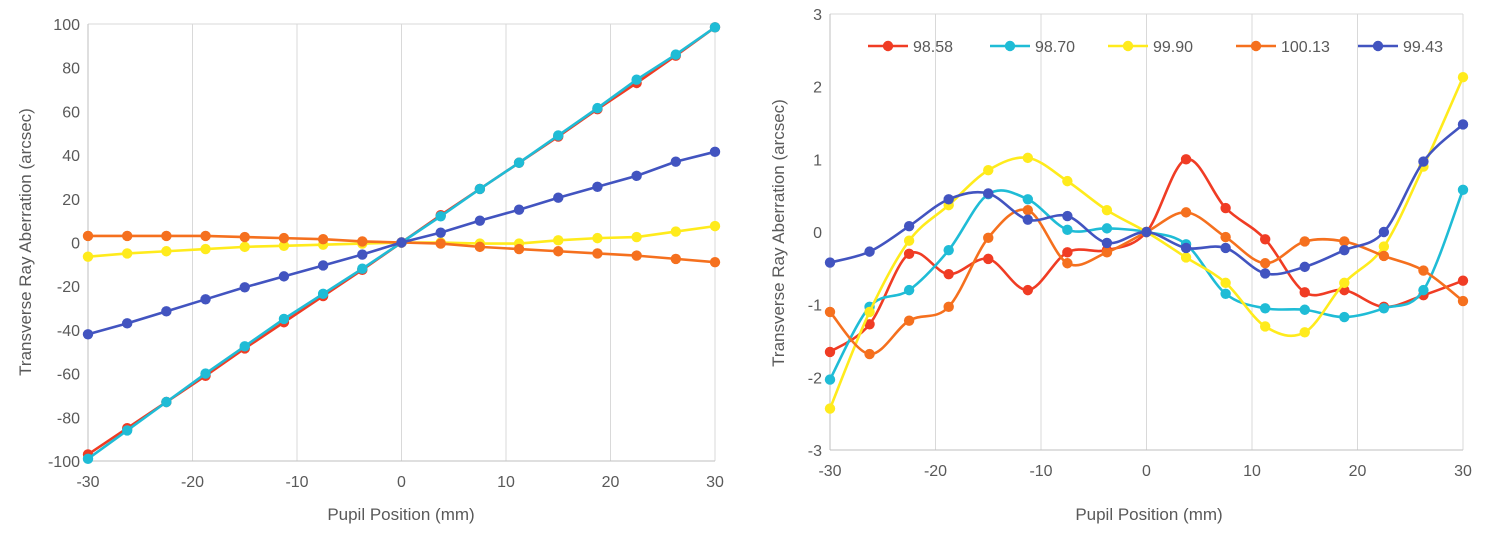 The width and height of the screenshot is (1494, 543). Describe the element at coordinates (68, 287) in the screenshot. I see `left-y-tick-label: -20` at that location.